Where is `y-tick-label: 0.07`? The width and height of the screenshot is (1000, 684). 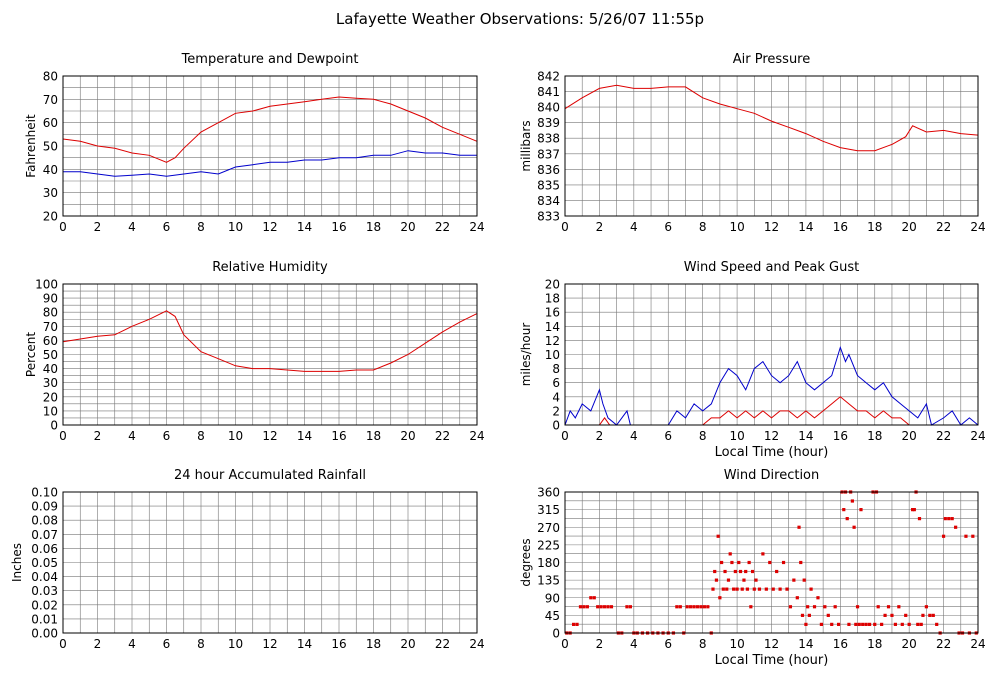
y-tick-label: 0.07 is located at coordinates (44, 535).